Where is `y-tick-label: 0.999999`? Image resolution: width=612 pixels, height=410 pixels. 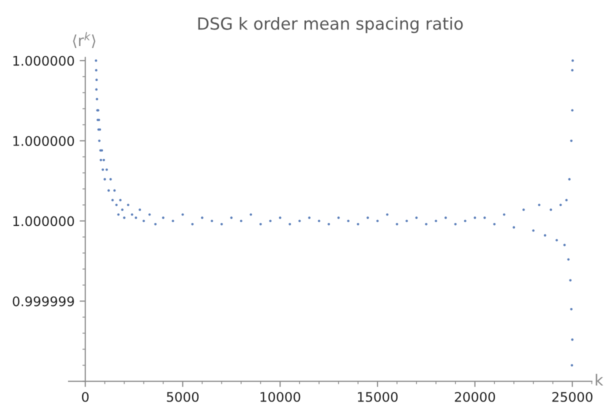 y-tick-label: 0.999999 is located at coordinates (43, 301).